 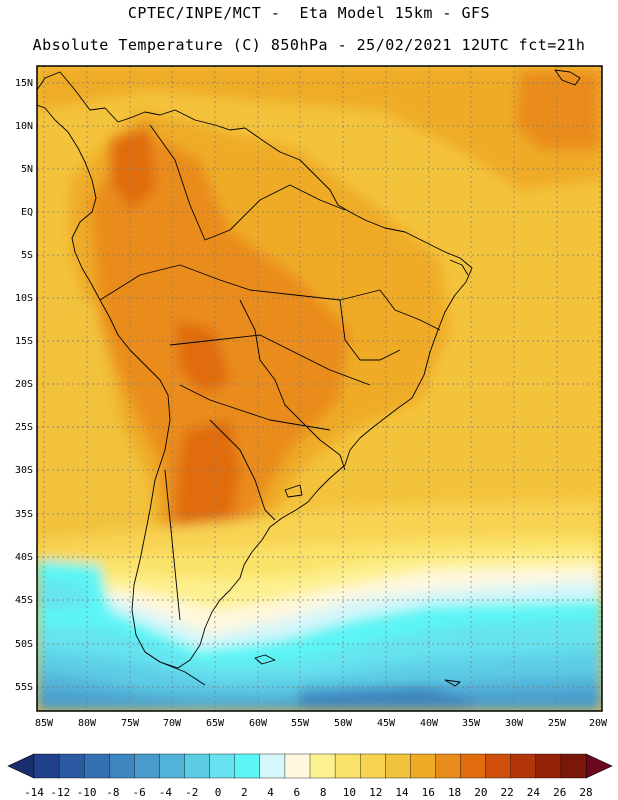 What do you see at coordinates (534, 792) in the screenshot?
I see `colorbar-tick-label: 24` at bounding box center [534, 792].